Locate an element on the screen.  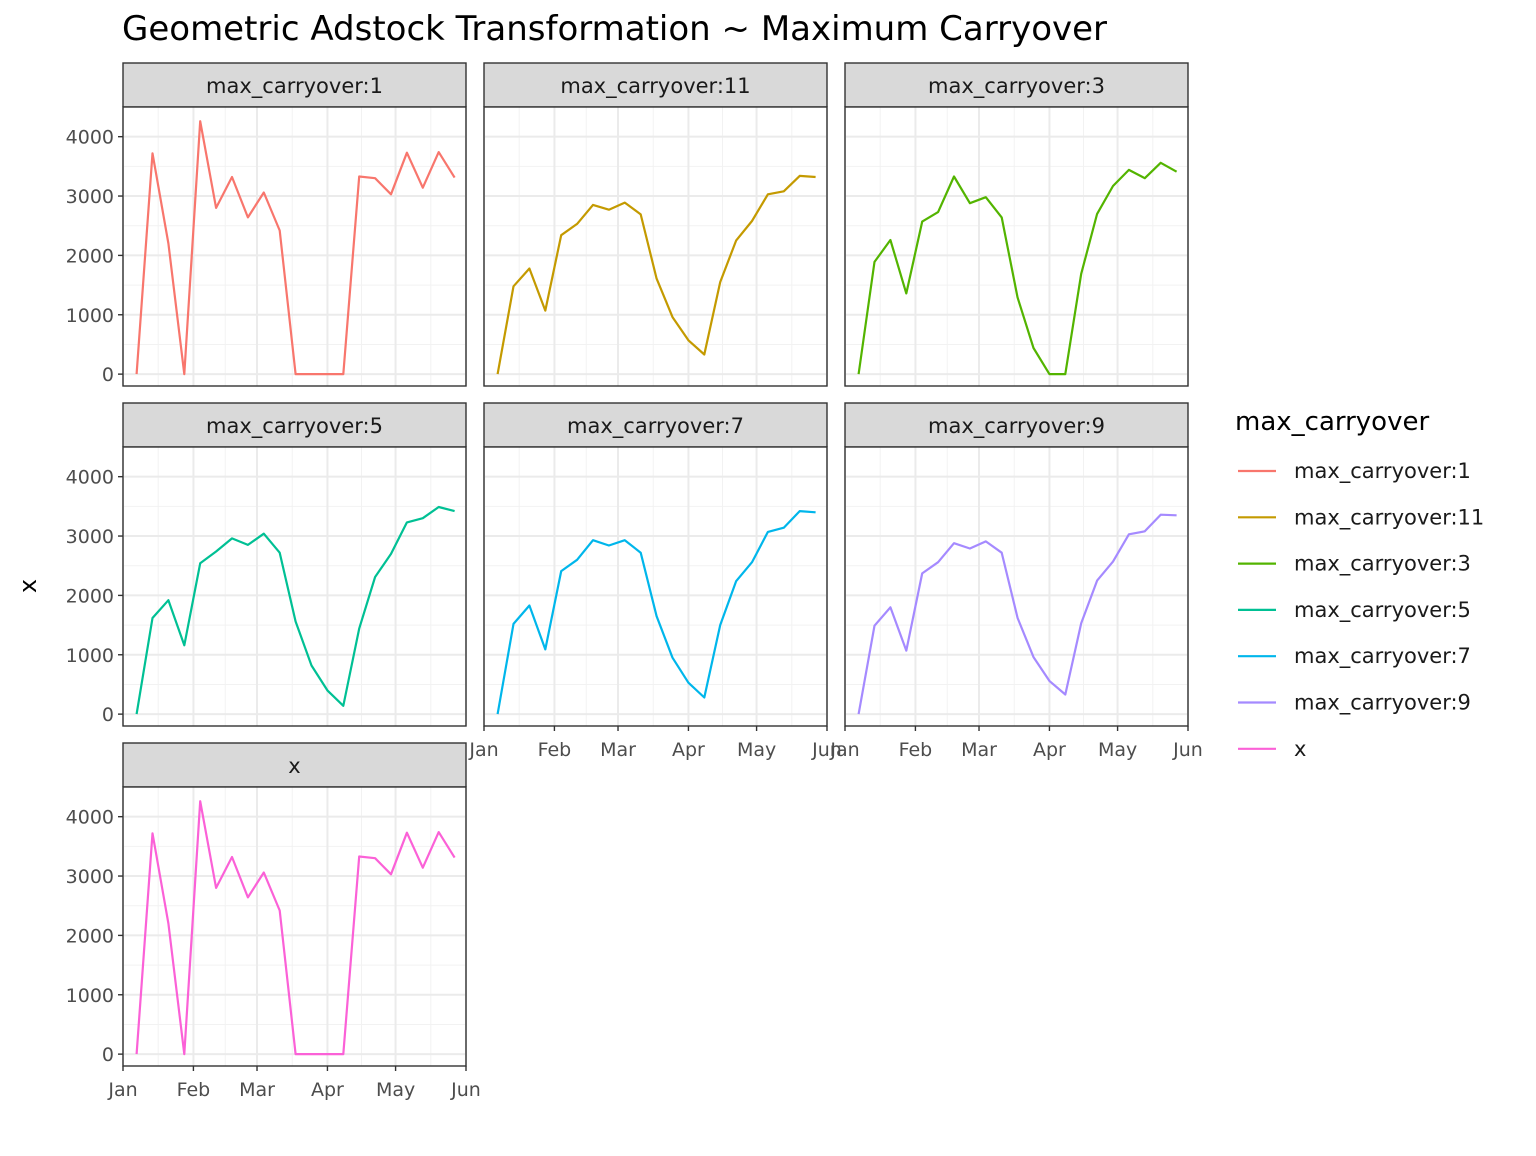
facet-strip-label: x is located at coordinates (294, 766).